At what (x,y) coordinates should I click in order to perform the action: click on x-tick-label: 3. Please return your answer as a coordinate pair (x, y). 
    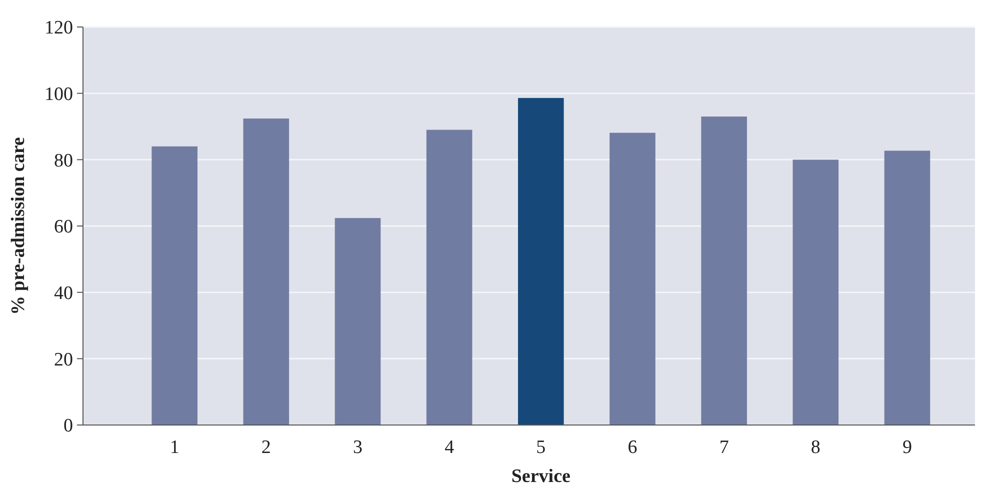
    Looking at the image, I should click on (357, 447).